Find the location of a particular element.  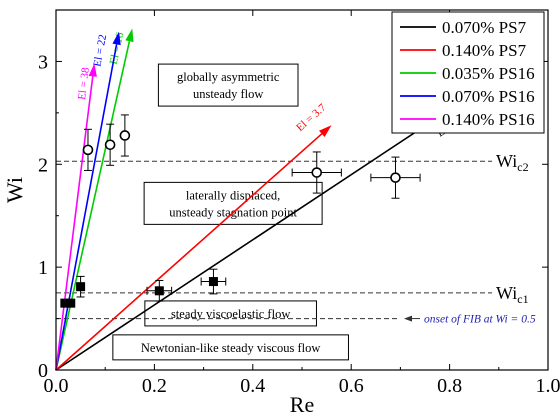

x-tick-label: 1.0 is located at coordinates (548, 386).